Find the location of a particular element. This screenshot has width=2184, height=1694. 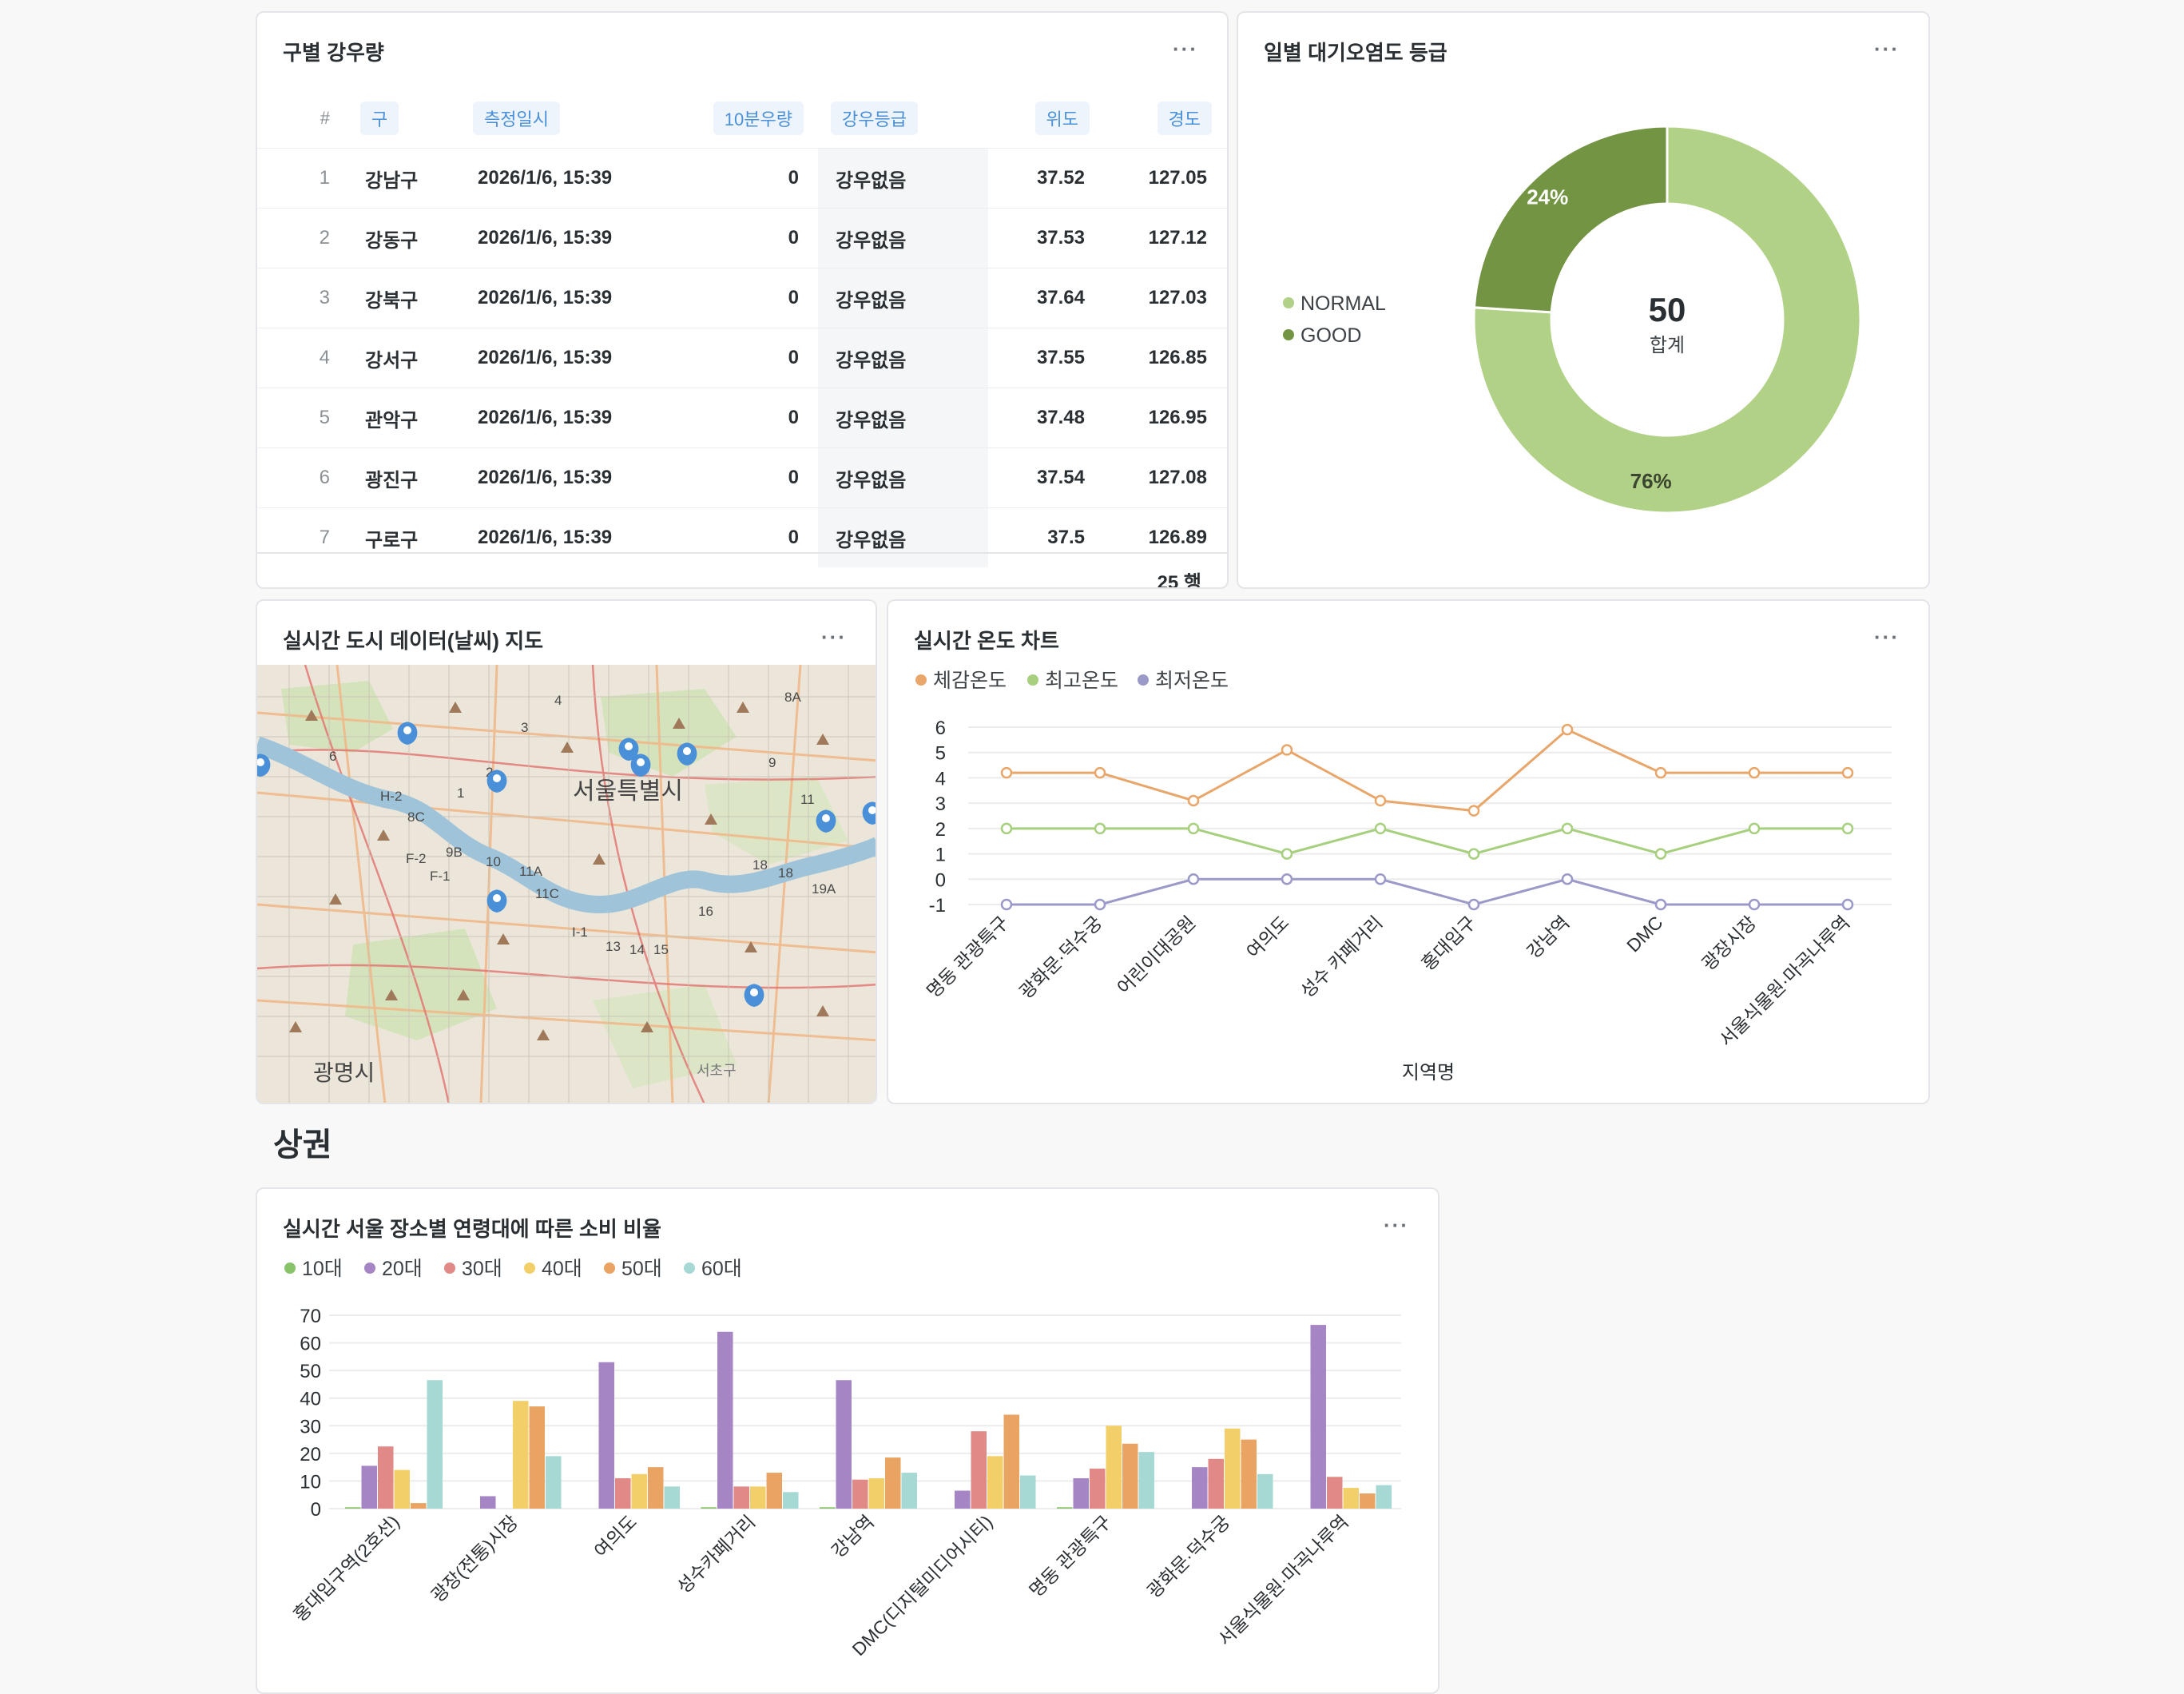

air-menu-button: ··· is located at coordinates (1887, 49).